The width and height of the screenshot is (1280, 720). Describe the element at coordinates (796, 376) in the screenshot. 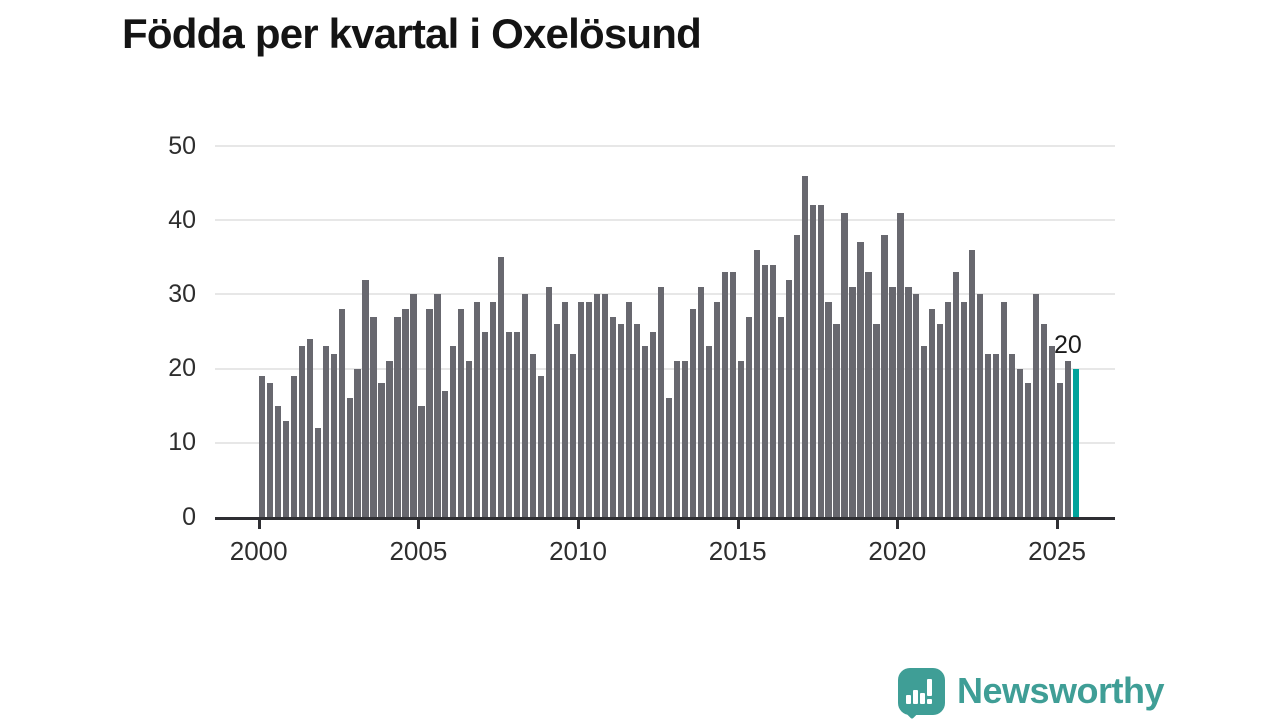

I see `bar-2016-Q4` at that location.